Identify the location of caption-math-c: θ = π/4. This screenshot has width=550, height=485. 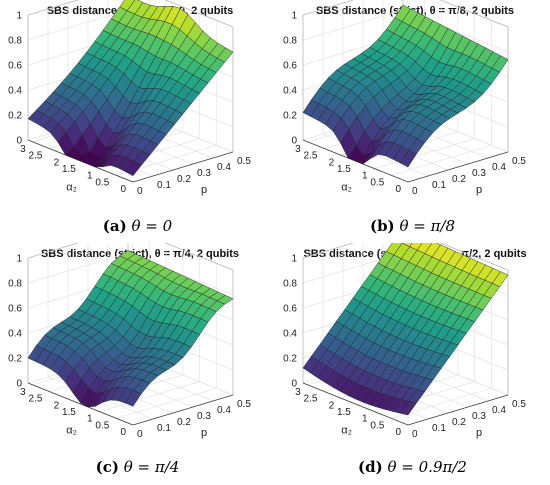
(151, 467).